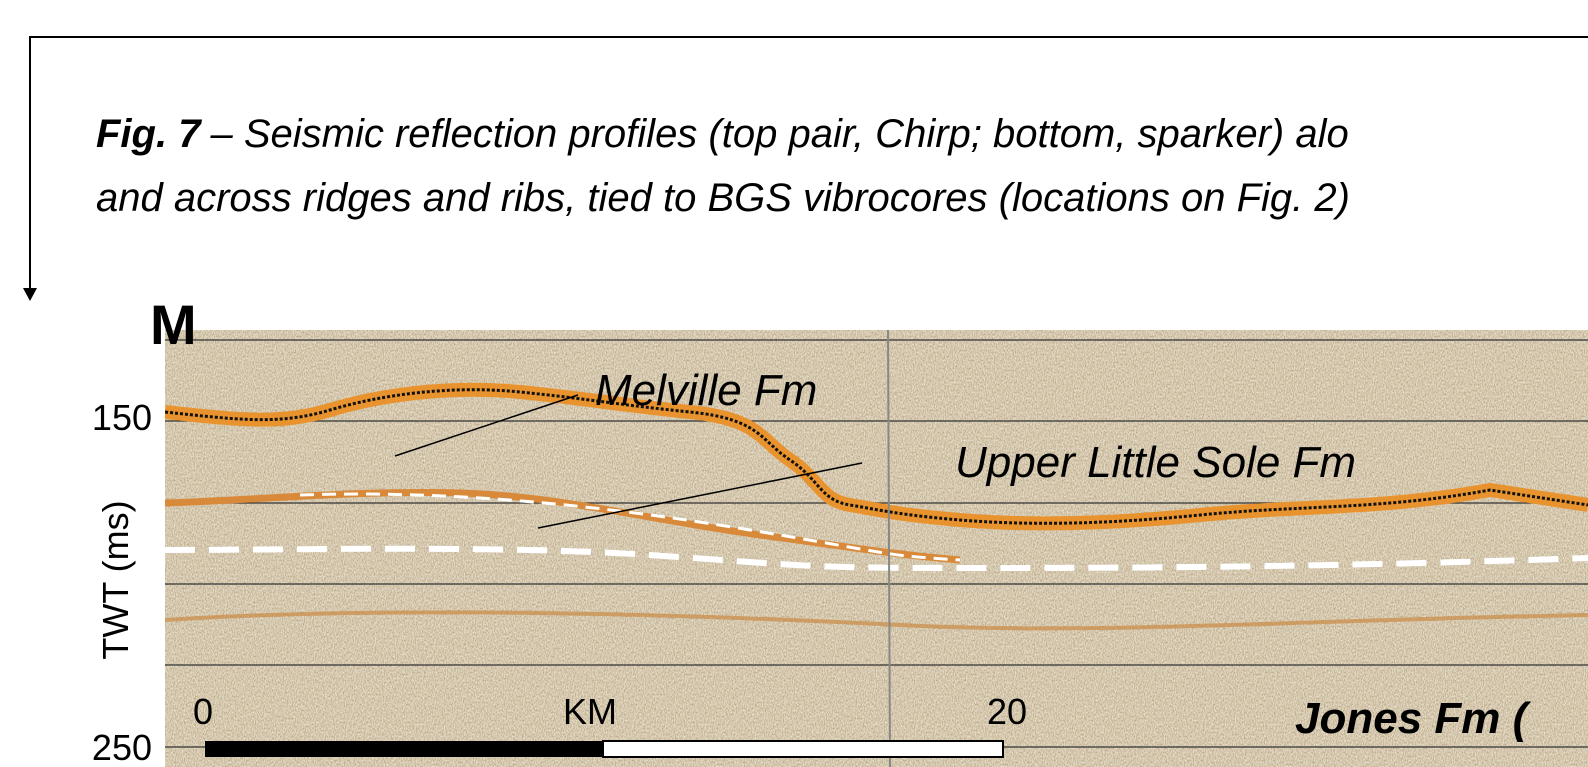  Describe the element at coordinates (149, 134) in the screenshot. I see `fig-label: Fig. 7` at that location.